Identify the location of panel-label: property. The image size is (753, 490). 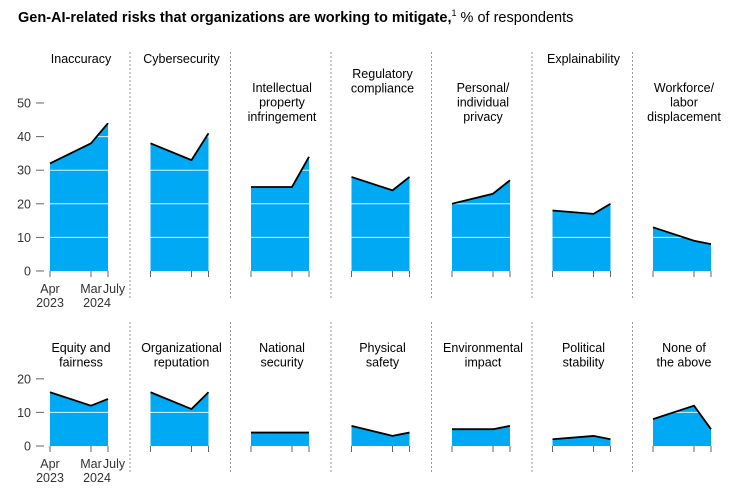
(282, 103).